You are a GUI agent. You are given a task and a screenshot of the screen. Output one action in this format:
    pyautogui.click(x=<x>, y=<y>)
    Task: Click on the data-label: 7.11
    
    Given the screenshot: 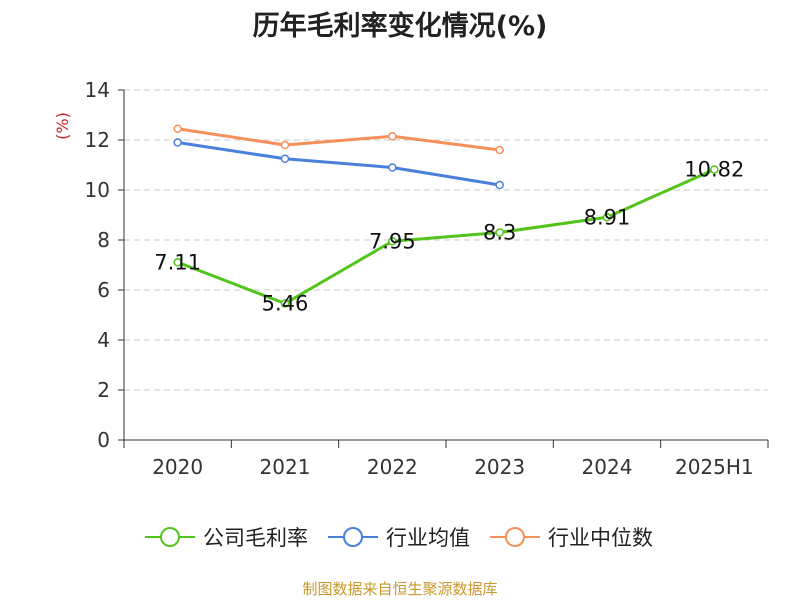 What is the action you would take?
    pyautogui.click(x=177, y=262)
    